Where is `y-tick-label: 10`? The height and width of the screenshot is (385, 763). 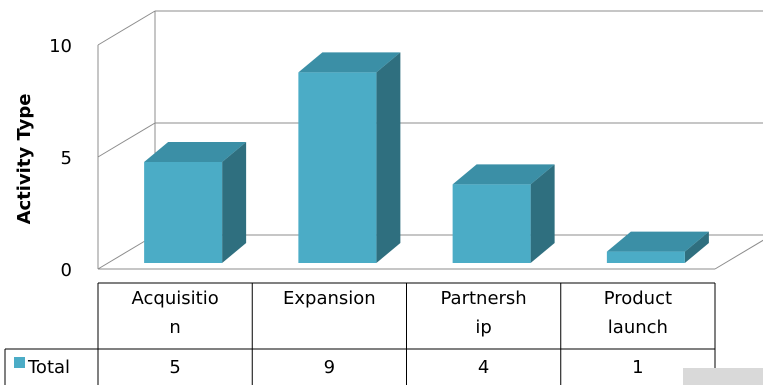 y-tick-label: 10 is located at coordinates (60, 46).